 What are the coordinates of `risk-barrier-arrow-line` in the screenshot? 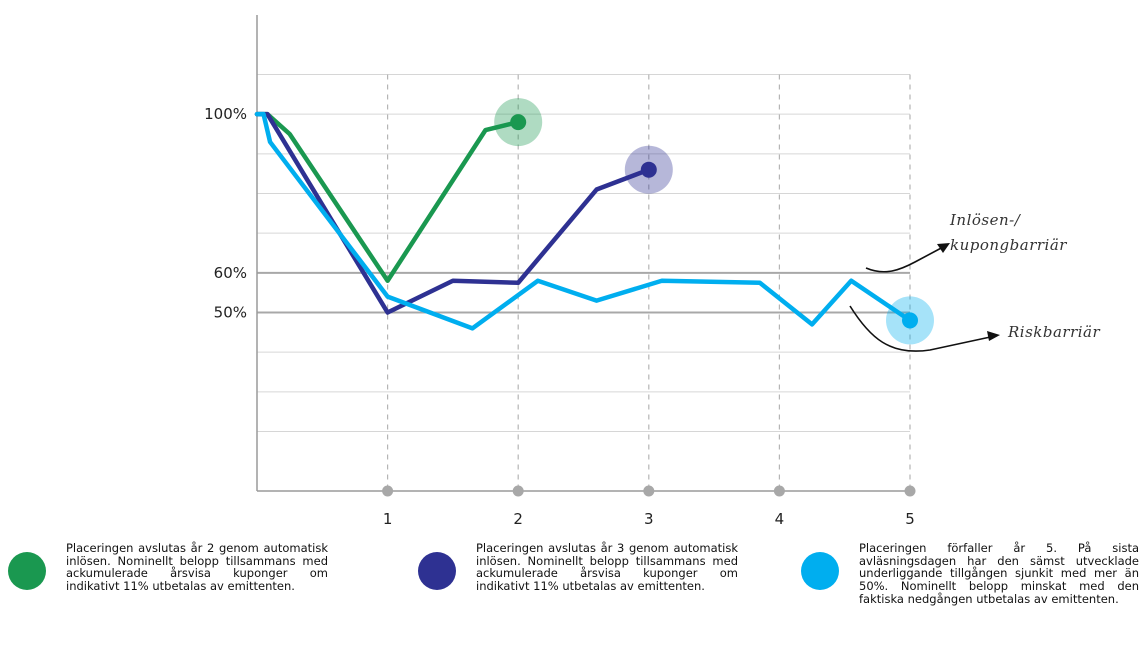 It's located at (922, 328).